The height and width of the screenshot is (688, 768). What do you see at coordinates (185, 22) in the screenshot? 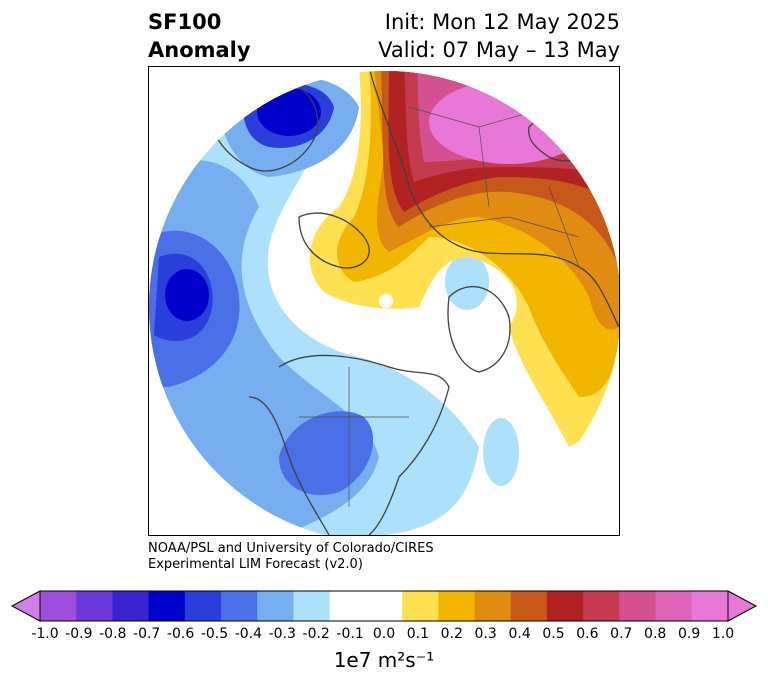
I see `title-field: SF100` at bounding box center [185, 22].